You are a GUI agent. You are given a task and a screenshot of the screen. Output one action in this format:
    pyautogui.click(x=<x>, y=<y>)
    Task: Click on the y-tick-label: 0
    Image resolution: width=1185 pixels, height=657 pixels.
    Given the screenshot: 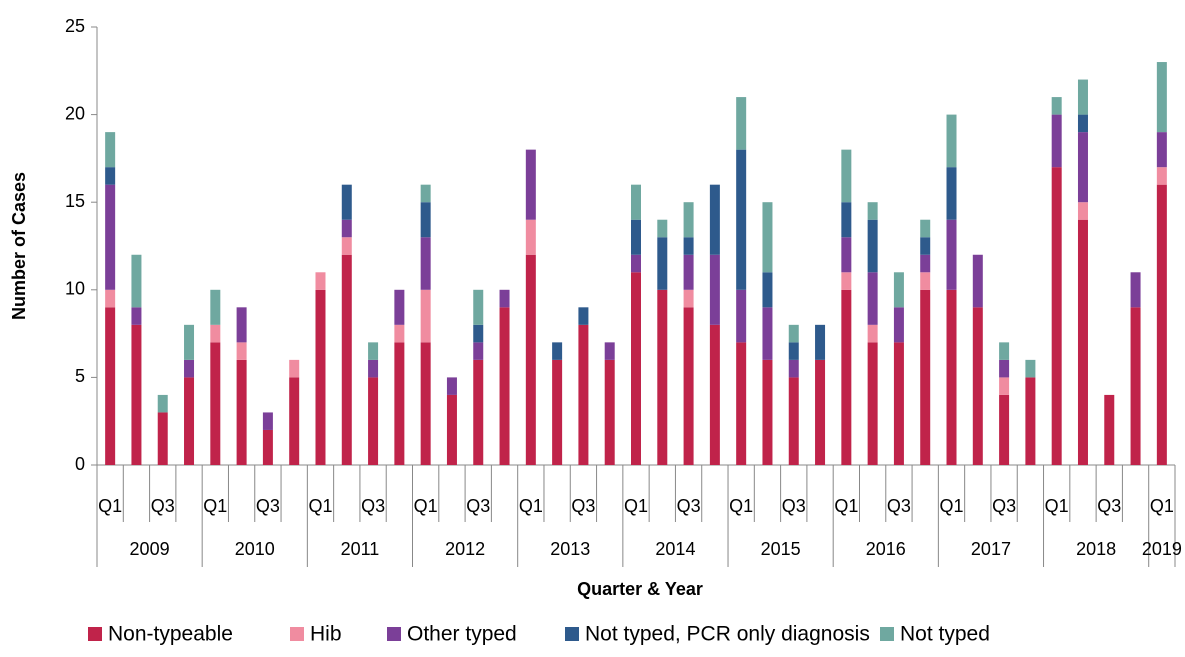 What is the action you would take?
    pyautogui.click(x=80, y=464)
    